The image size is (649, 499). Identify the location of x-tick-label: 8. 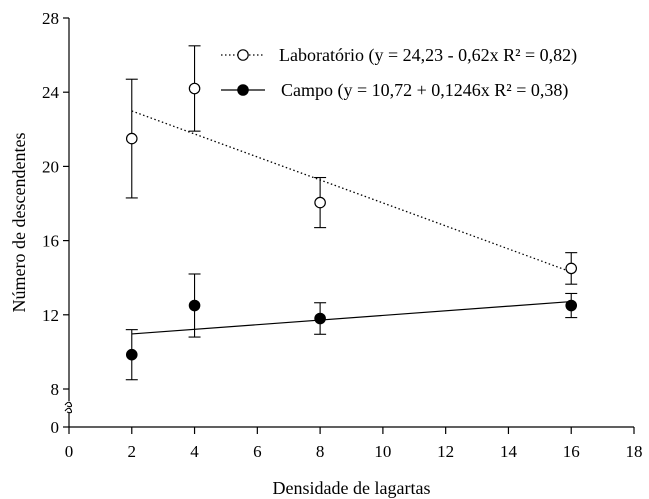
(320, 451).